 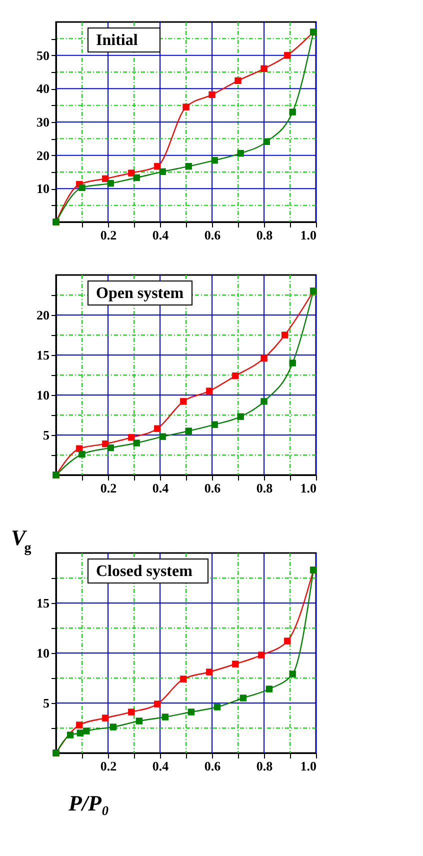 What do you see at coordinates (145, 571) in the screenshot?
I see `text: Closed system` at bounding box center [145, 571].